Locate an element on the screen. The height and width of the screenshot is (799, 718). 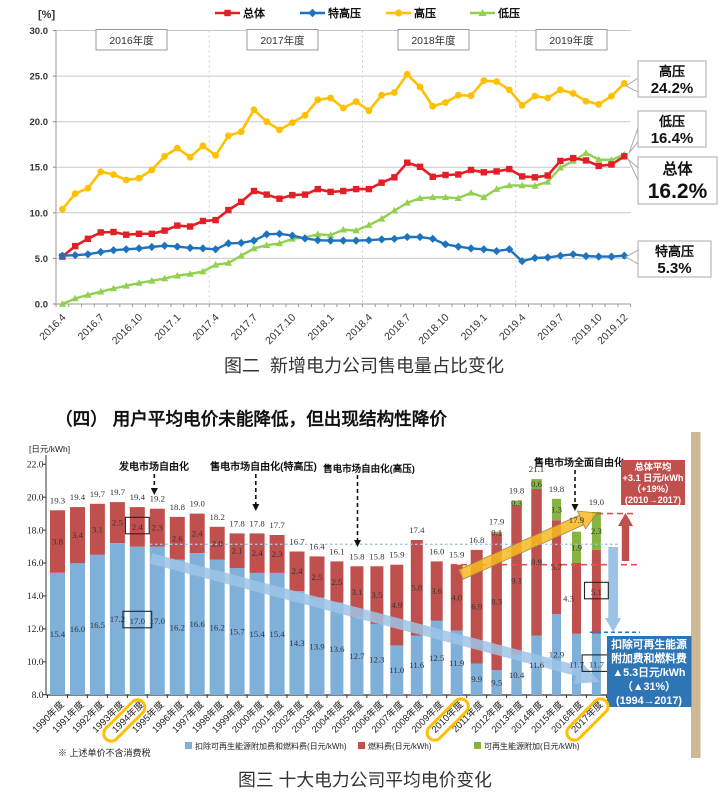
svg-text: 2.5 is located at coordinates (118, 523).